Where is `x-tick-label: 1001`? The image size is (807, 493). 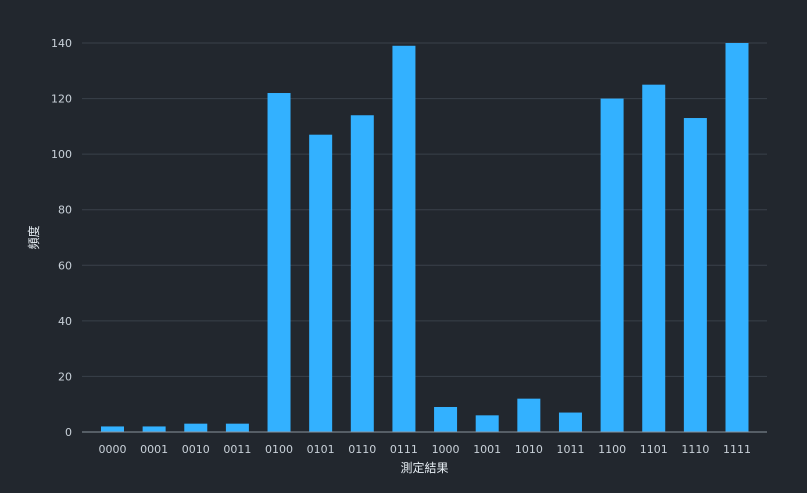 x-tick-label: 1001 is located at coordinates (487, 449).